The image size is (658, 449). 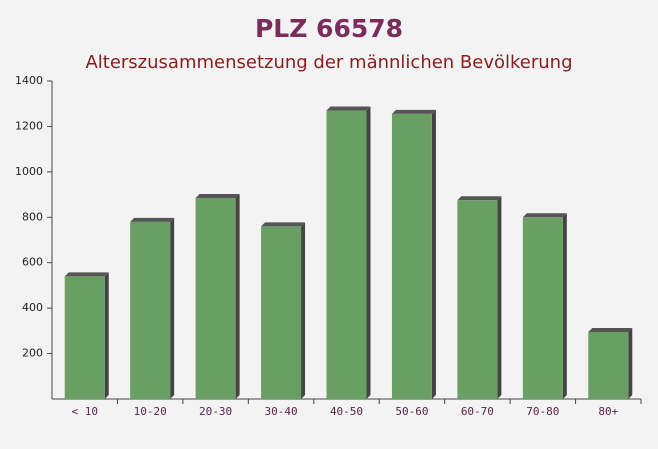 What do you see at coordinates (346, 411) in the screenshot?
I see `x-tick-label: 40-50` at bounding box center [346, 411].